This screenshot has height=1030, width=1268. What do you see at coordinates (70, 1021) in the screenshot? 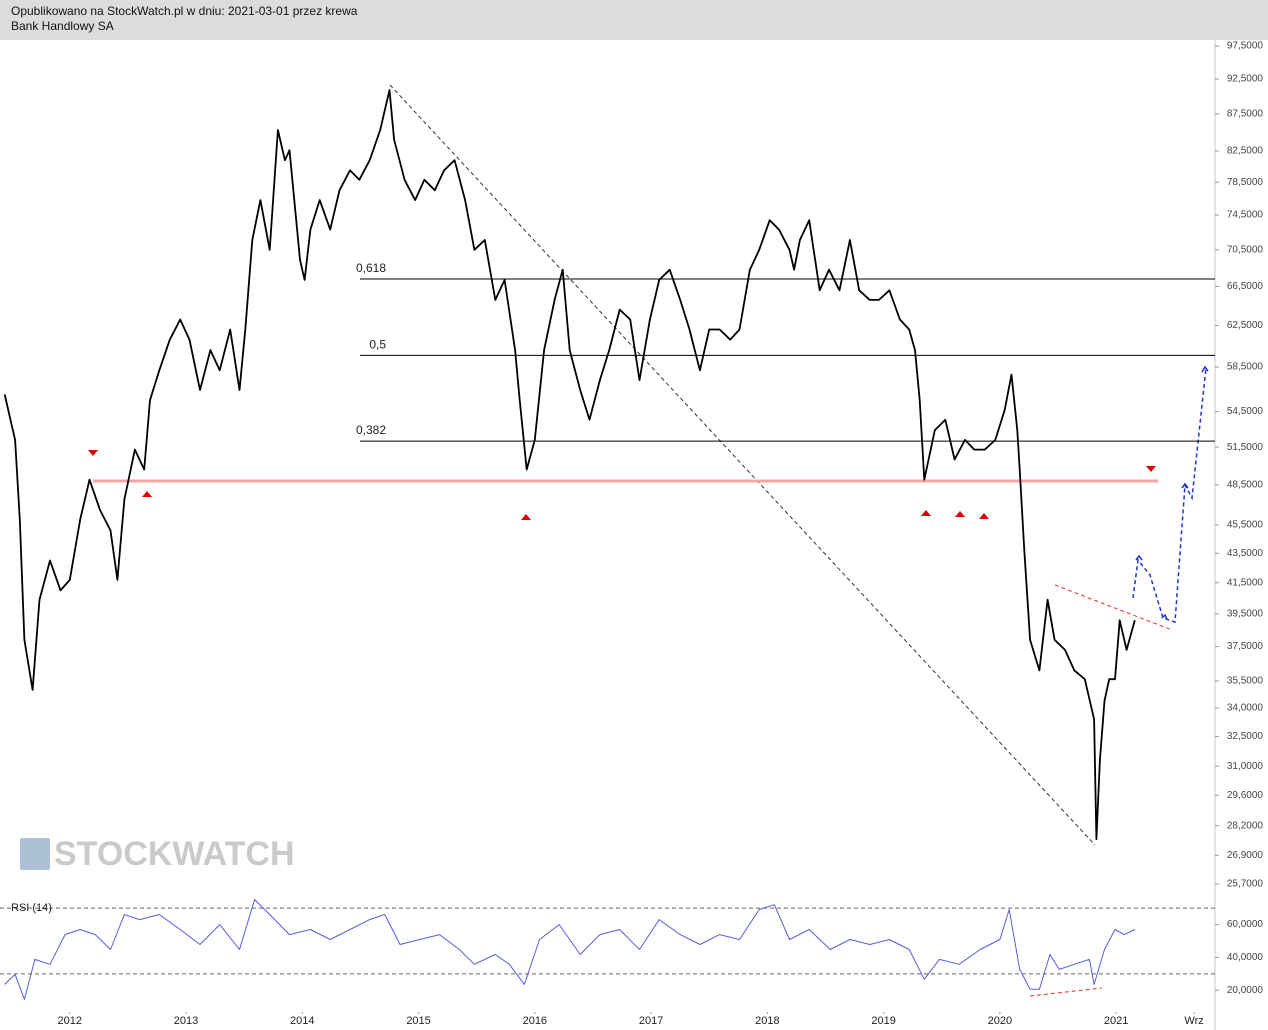
I see `x-tick-label: 2012` at bounding box center [70, 1021].